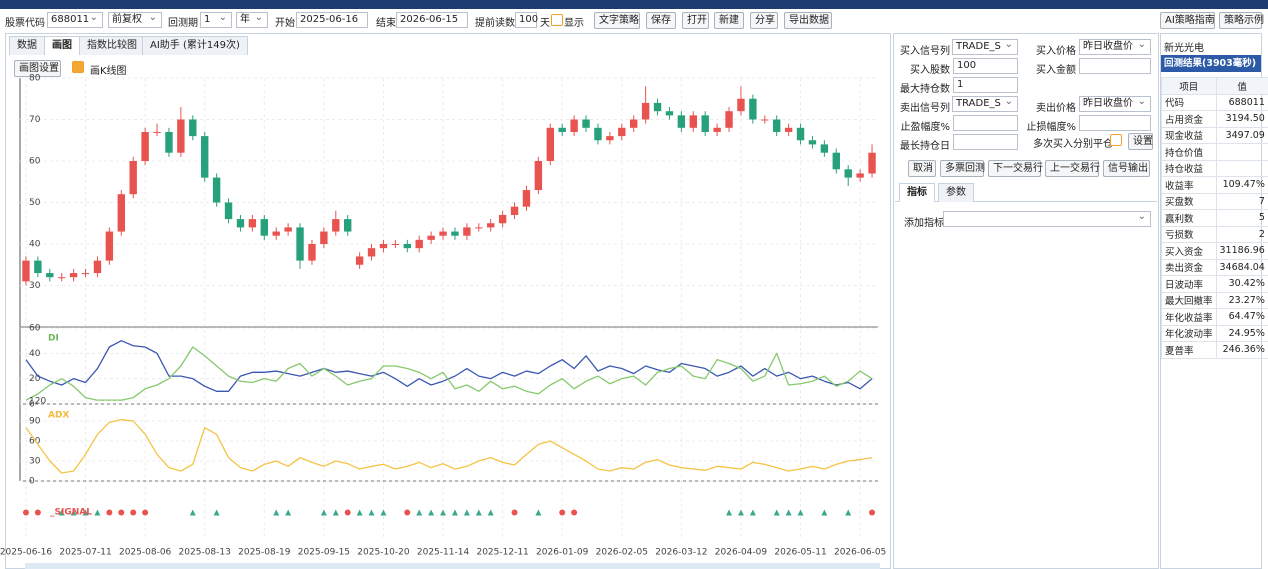  Describe the element at coordinates (985, 66) in the screenshot. I see `input: 100` at that location.